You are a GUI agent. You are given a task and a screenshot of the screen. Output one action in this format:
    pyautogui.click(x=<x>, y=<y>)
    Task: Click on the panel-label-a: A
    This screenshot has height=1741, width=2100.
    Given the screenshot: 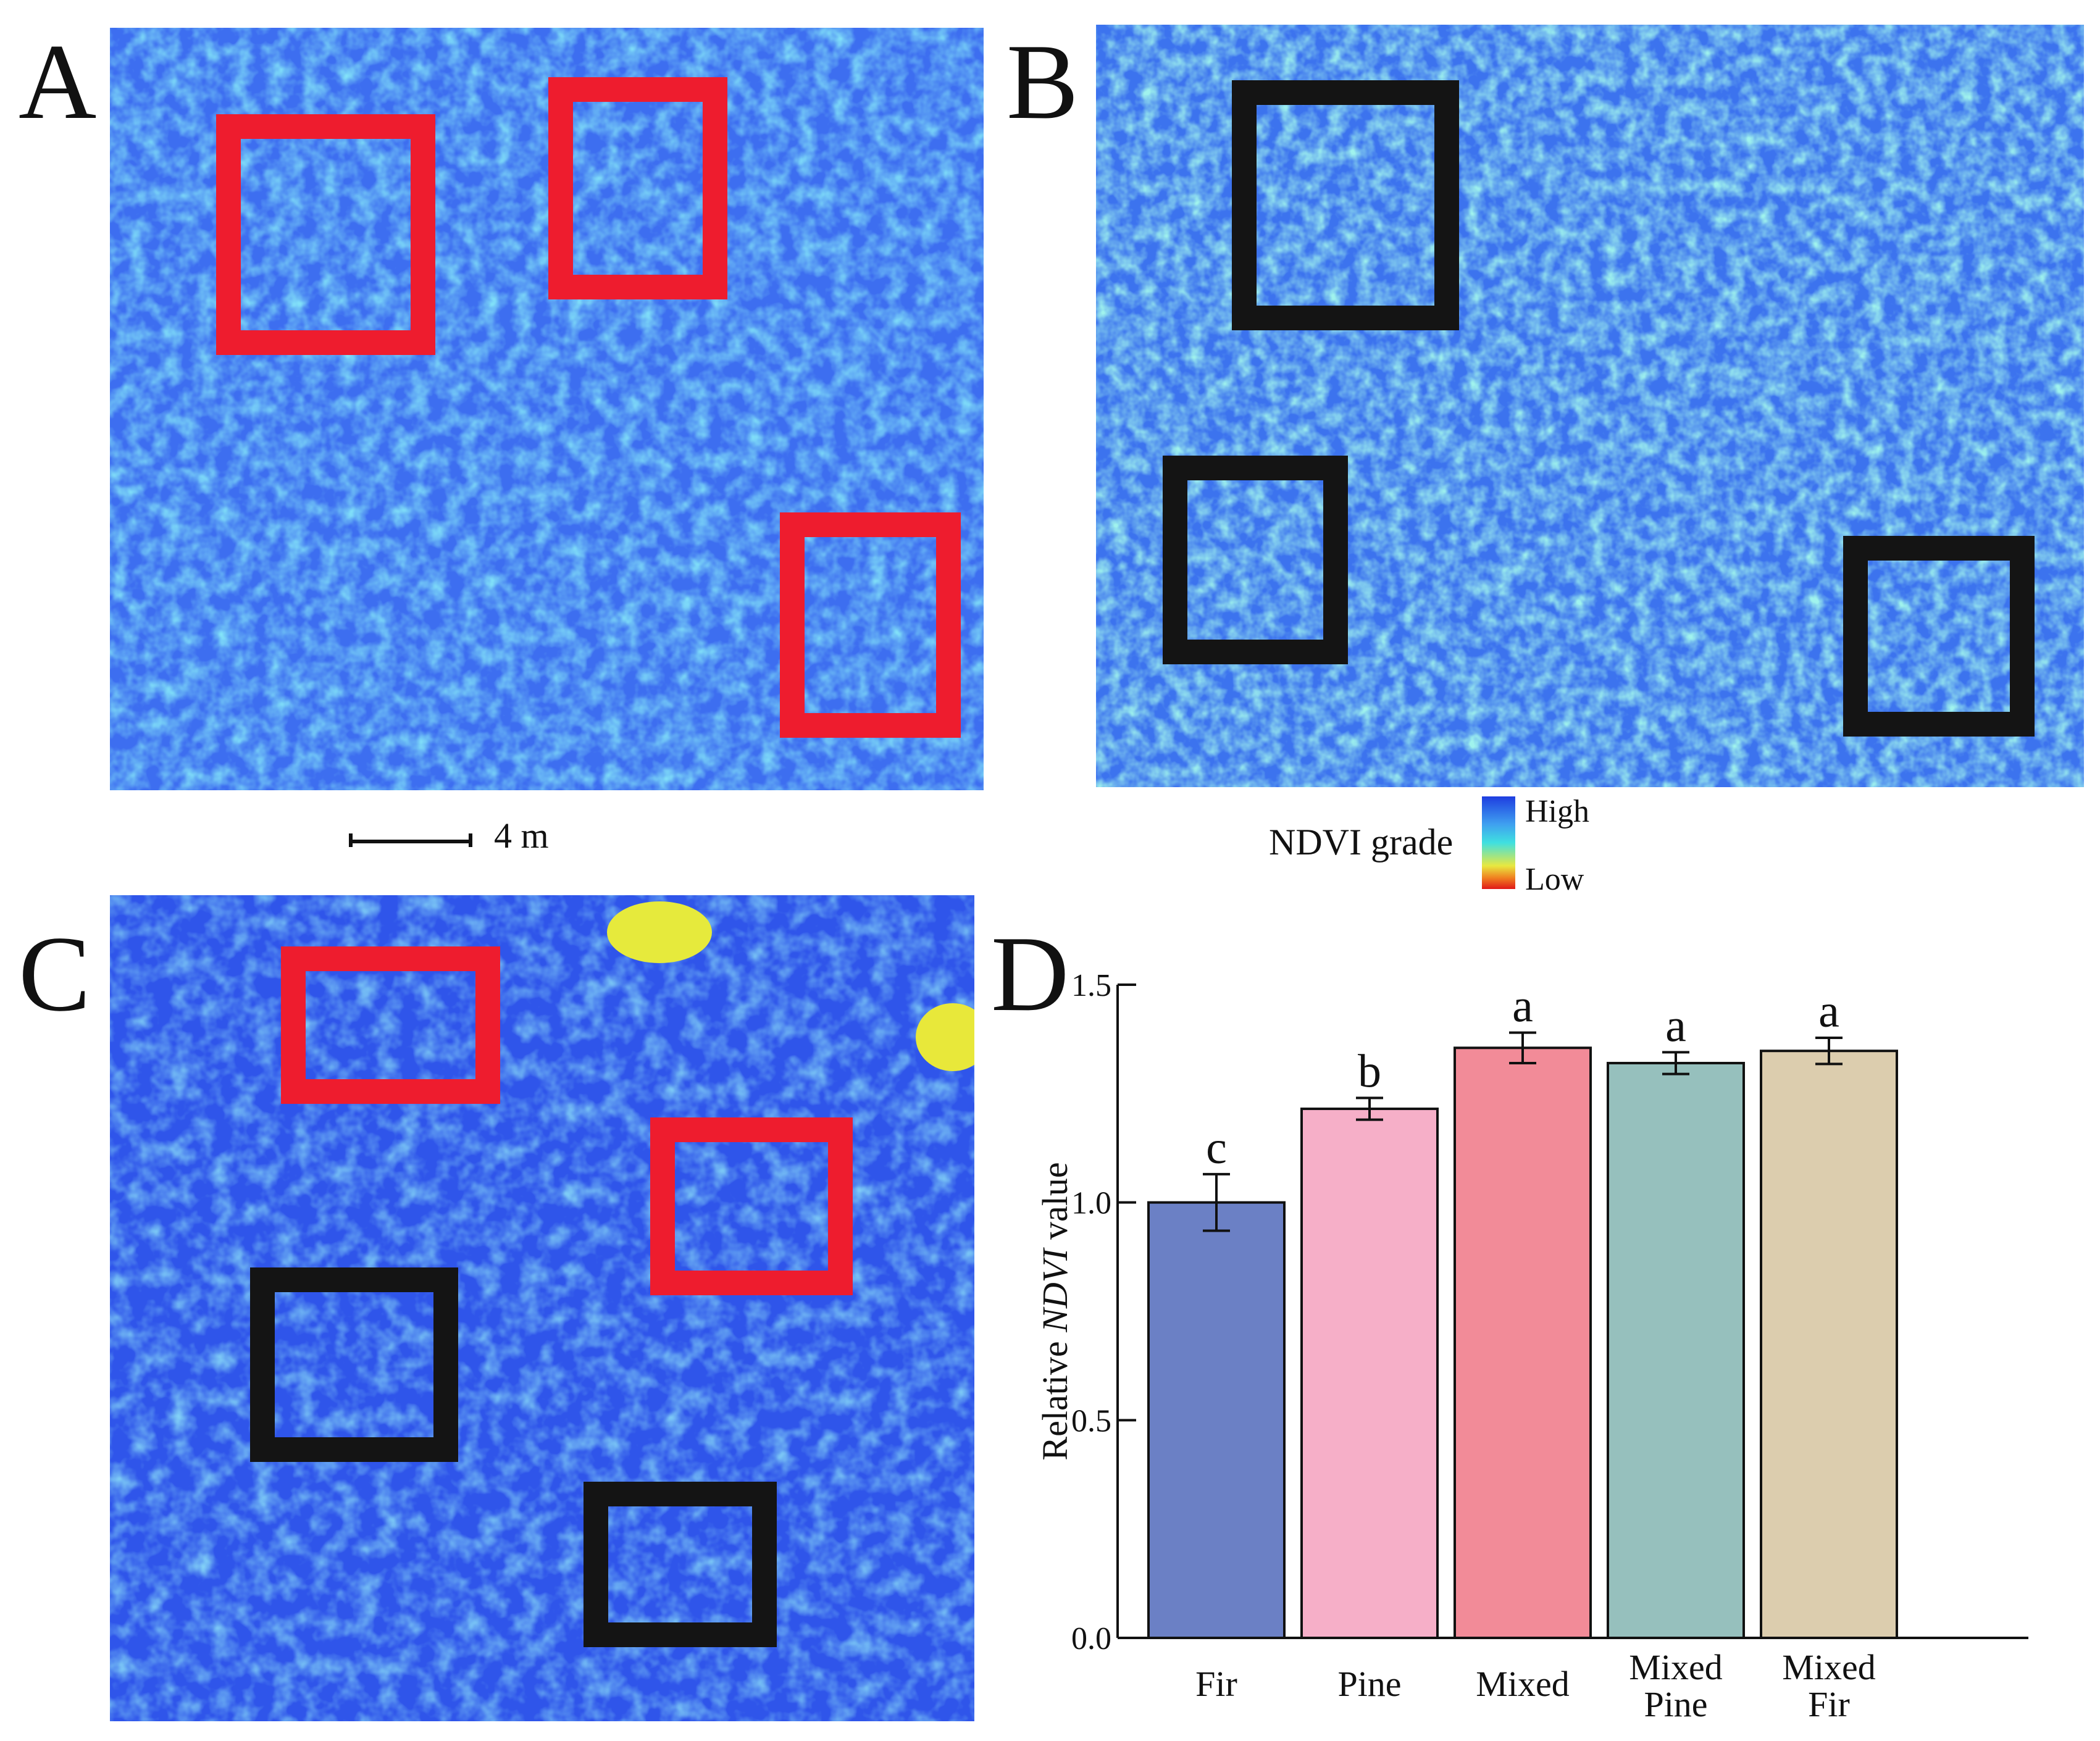 What is the action you would take?
    pyautogui.click(x=58, y=81)
    